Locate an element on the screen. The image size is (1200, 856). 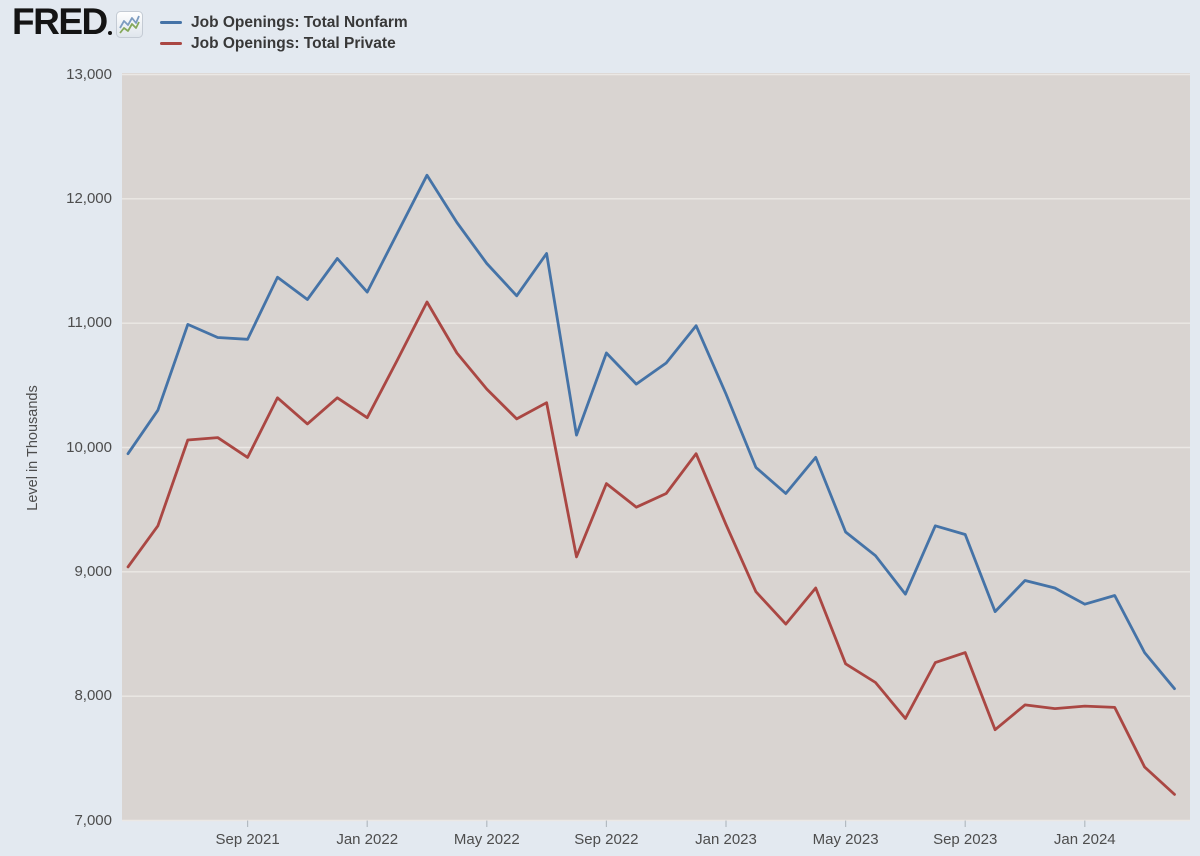
legend-label-nonfarm: Job Openings: Total Nonfarm is located at coordinates (299, 22).